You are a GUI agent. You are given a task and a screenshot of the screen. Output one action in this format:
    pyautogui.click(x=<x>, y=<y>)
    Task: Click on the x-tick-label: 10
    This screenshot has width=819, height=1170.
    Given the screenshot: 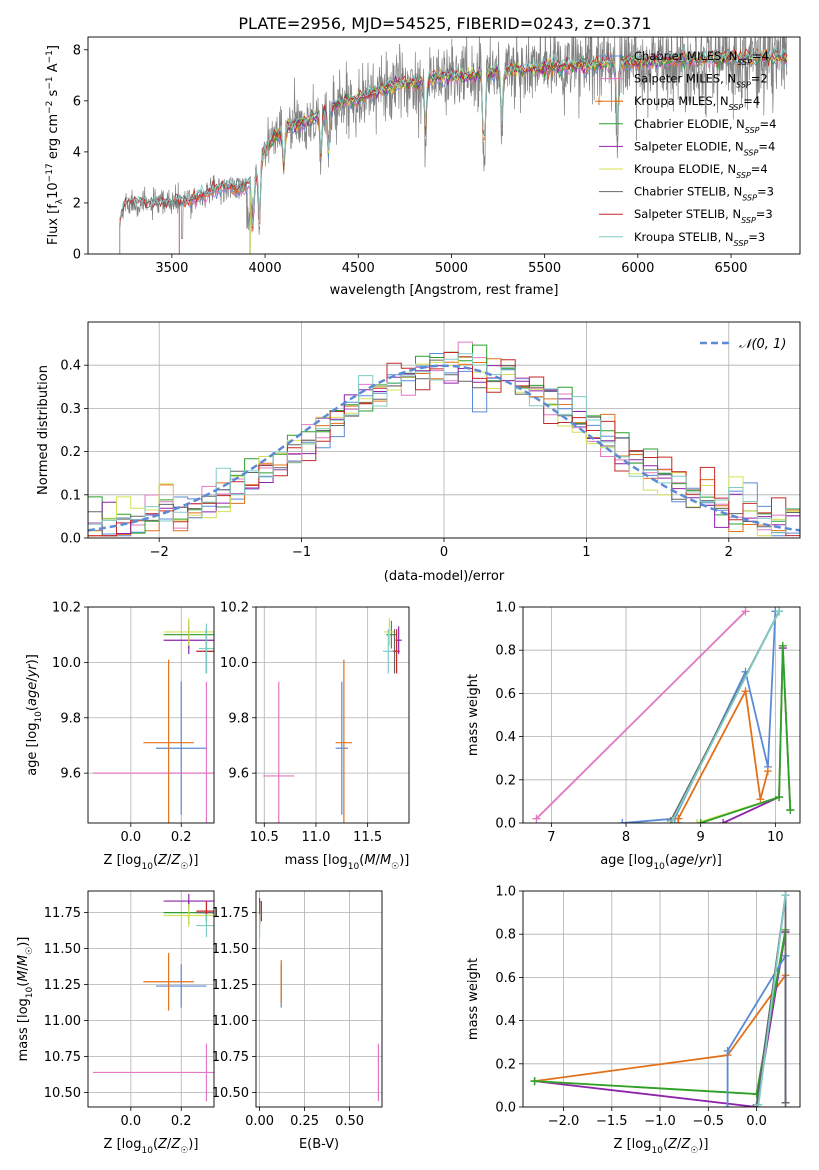 What is the action you would take?
    pyautogui.click(x=775, y=837)
    